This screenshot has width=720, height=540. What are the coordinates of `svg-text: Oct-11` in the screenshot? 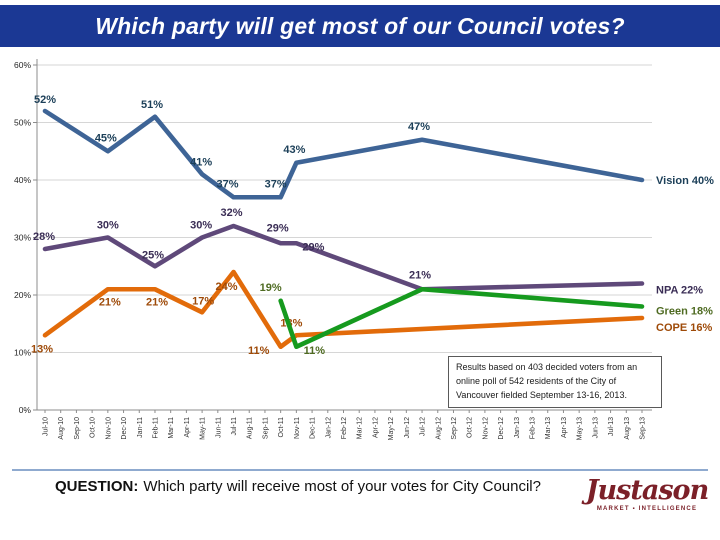 It's located at (281, 427).